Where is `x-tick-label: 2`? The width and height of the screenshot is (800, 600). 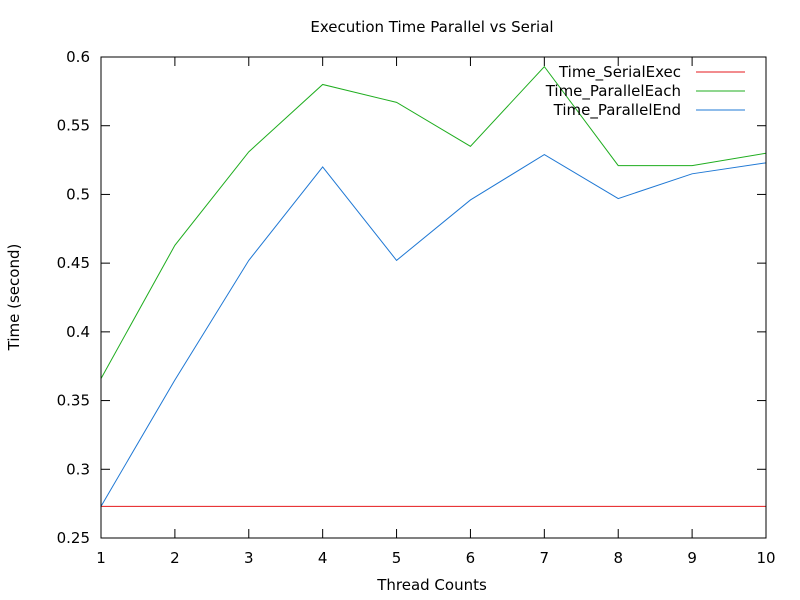
x-tick-label: 2 is located at coordinates (175, 558).